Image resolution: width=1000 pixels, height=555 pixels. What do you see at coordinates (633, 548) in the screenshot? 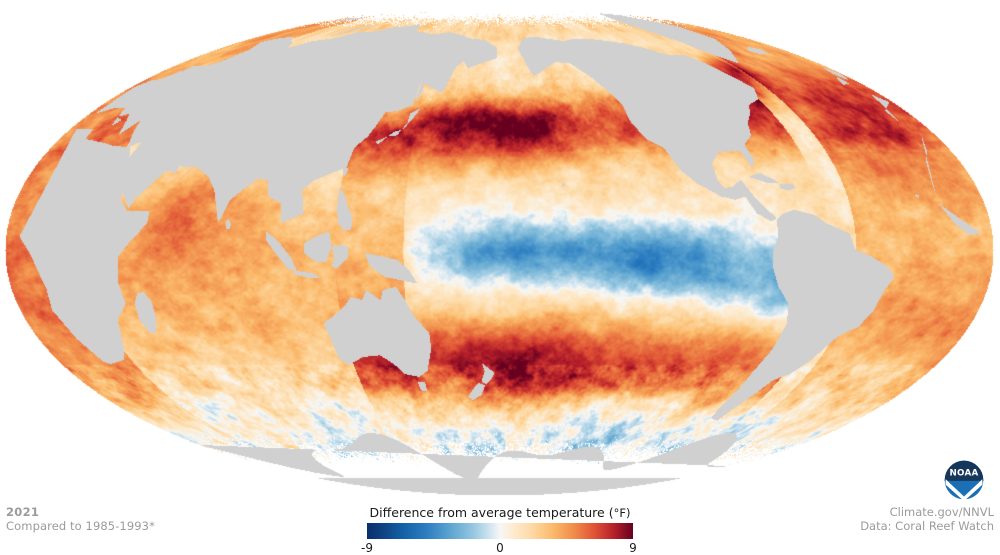
I see `colorbar-tick-max: 9` at bounding box center [633, 548].